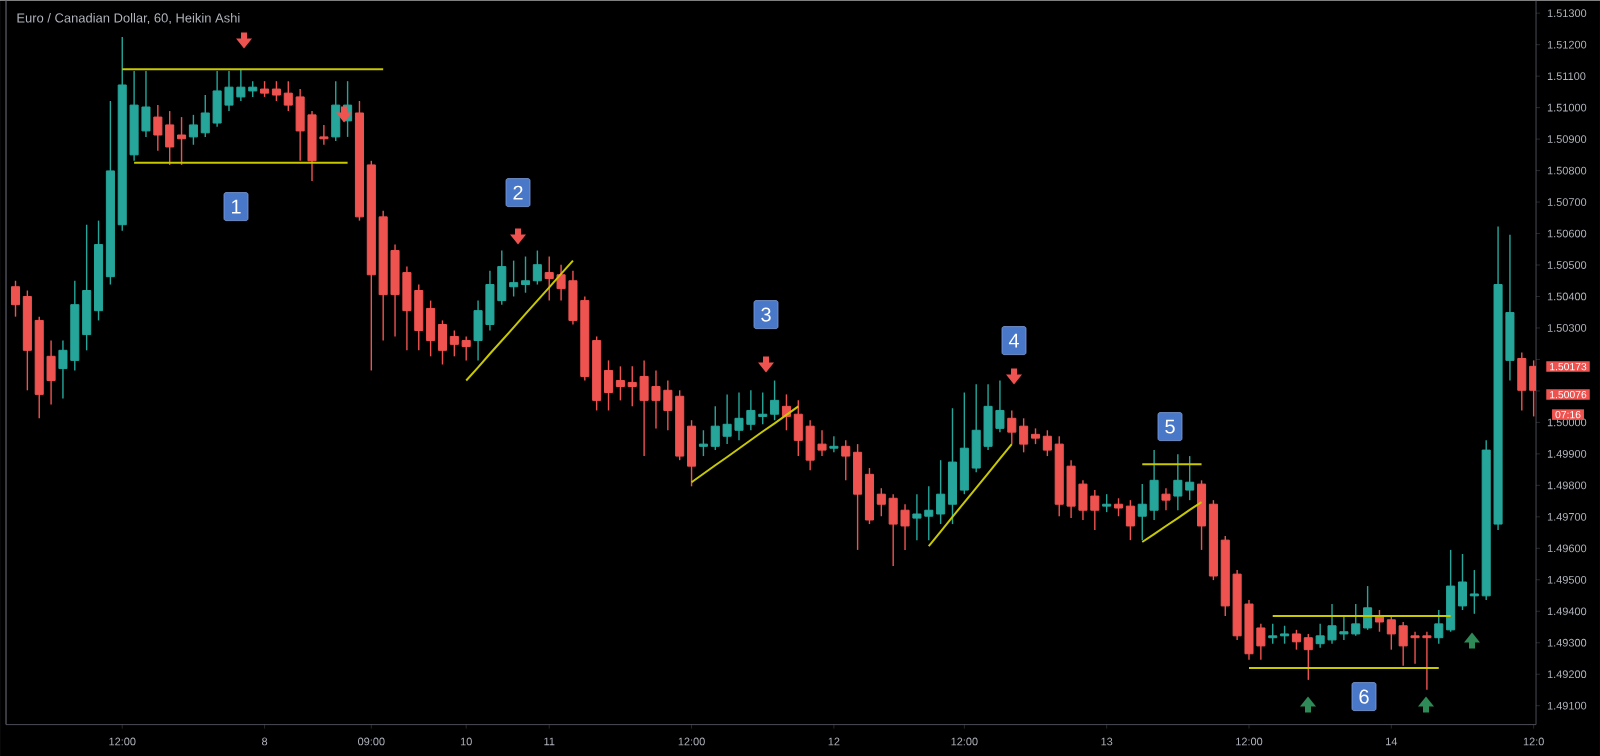 This screenshot has width=1600, height=756. Describe the element at coordinates (1013, 340) in the screenshot. I see `annotation: 4` at that location.